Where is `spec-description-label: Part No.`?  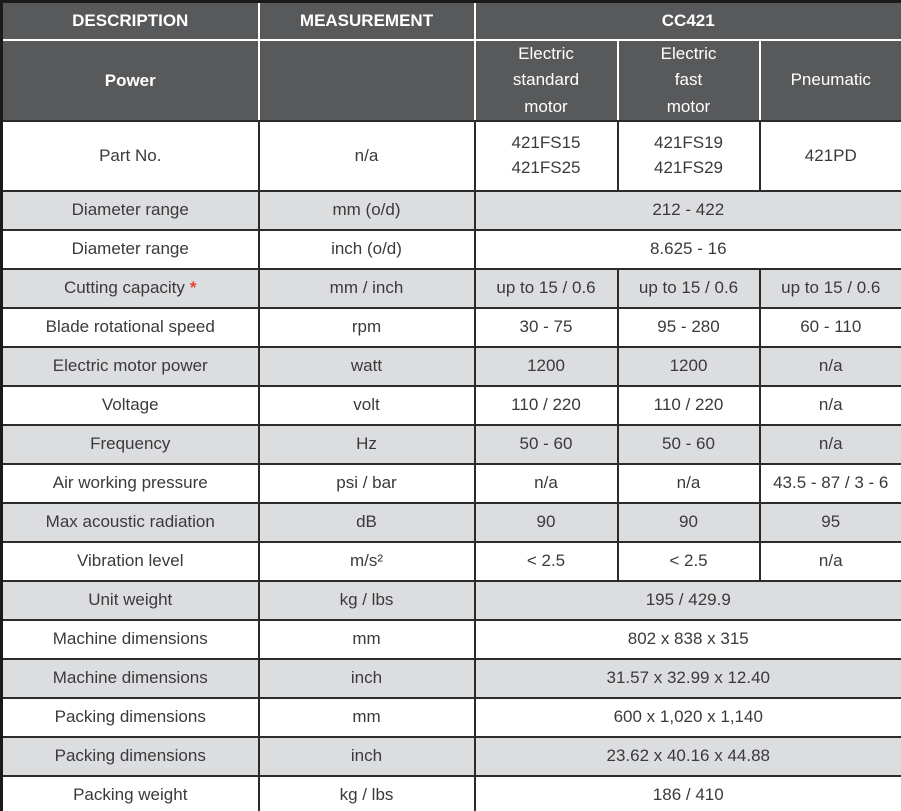
spec-description-label: Part No. is located at coordinates (130, 155).